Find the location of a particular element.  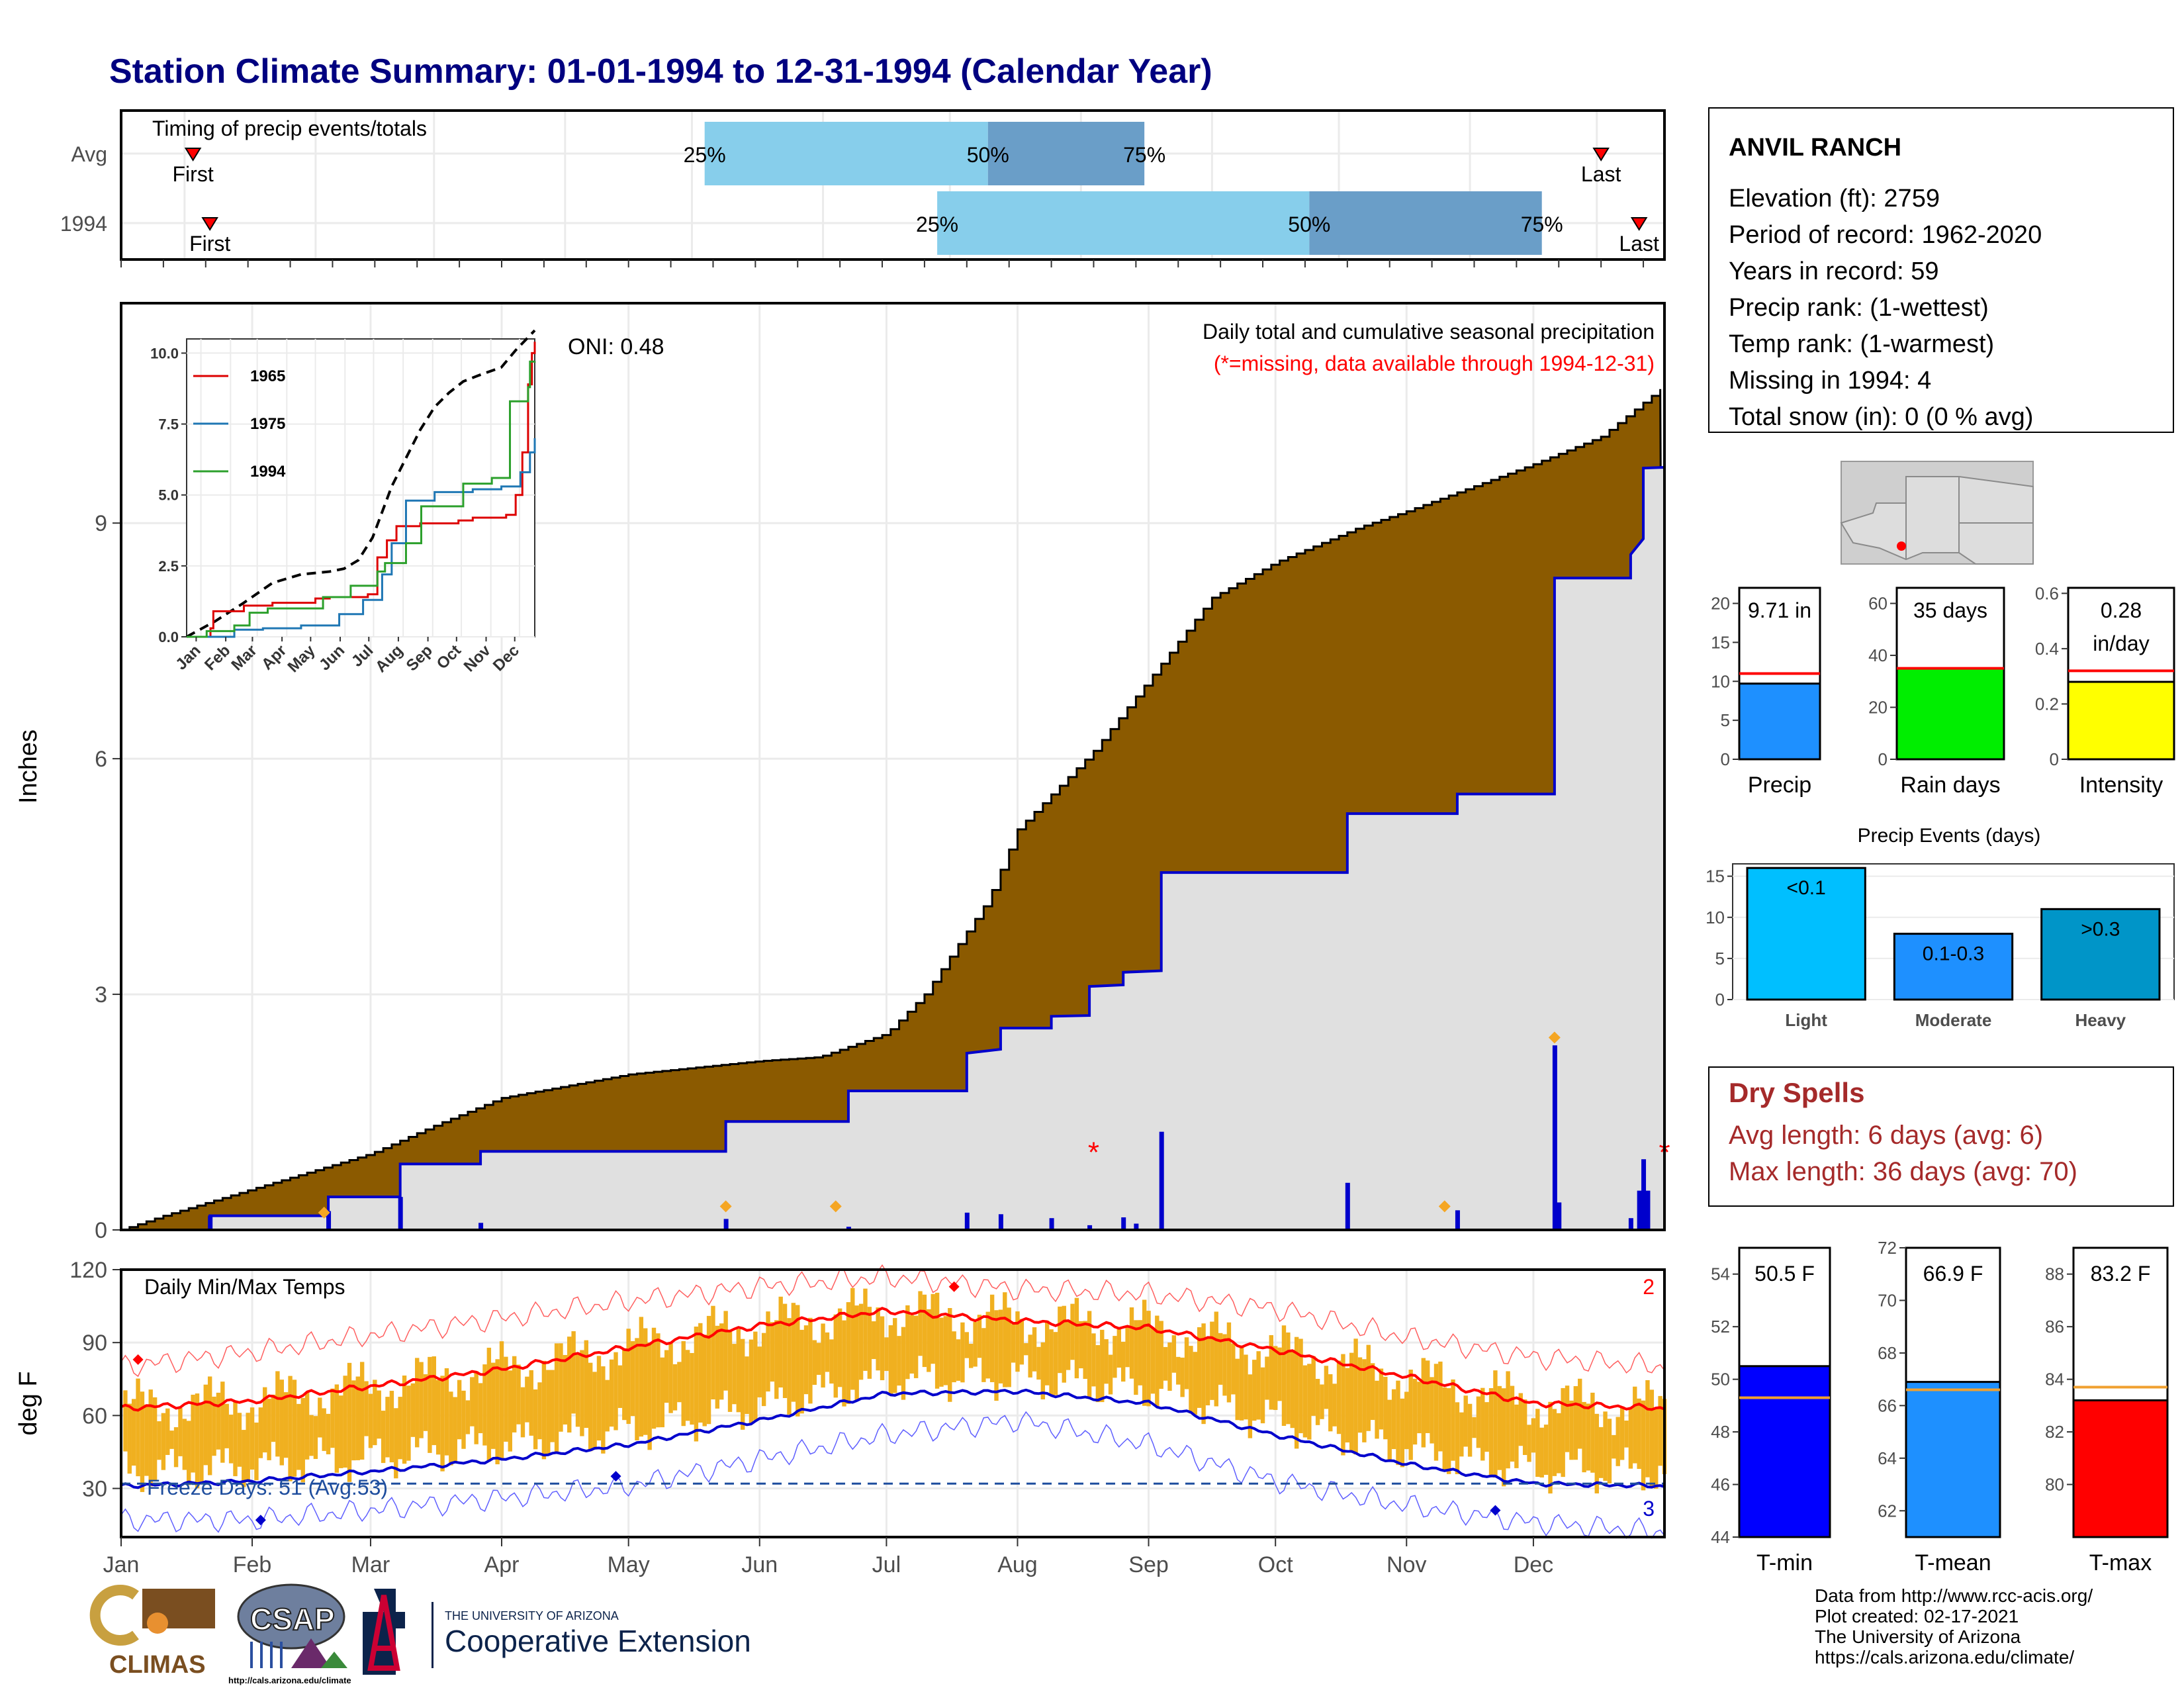

temp-ytick-label: 90 is located at coordinates (95, 1343).